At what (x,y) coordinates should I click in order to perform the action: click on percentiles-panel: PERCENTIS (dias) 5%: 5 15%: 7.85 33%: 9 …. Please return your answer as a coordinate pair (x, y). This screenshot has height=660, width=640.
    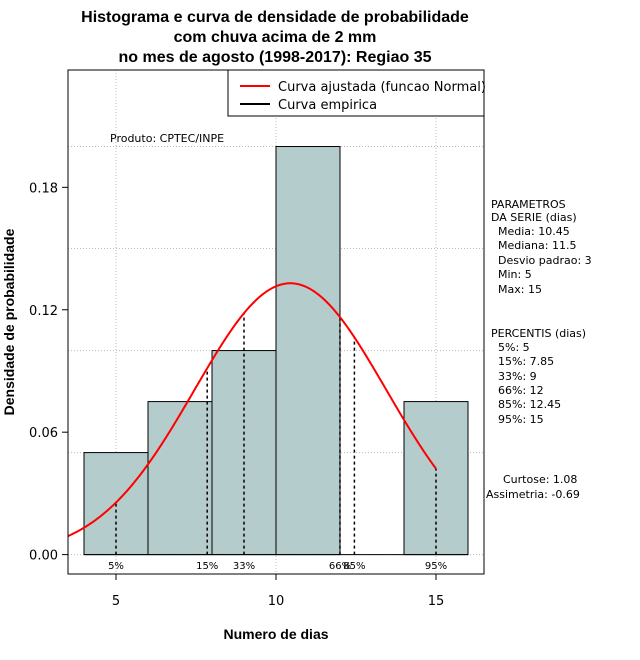
    Looking at the image, I should click on (538, 376).